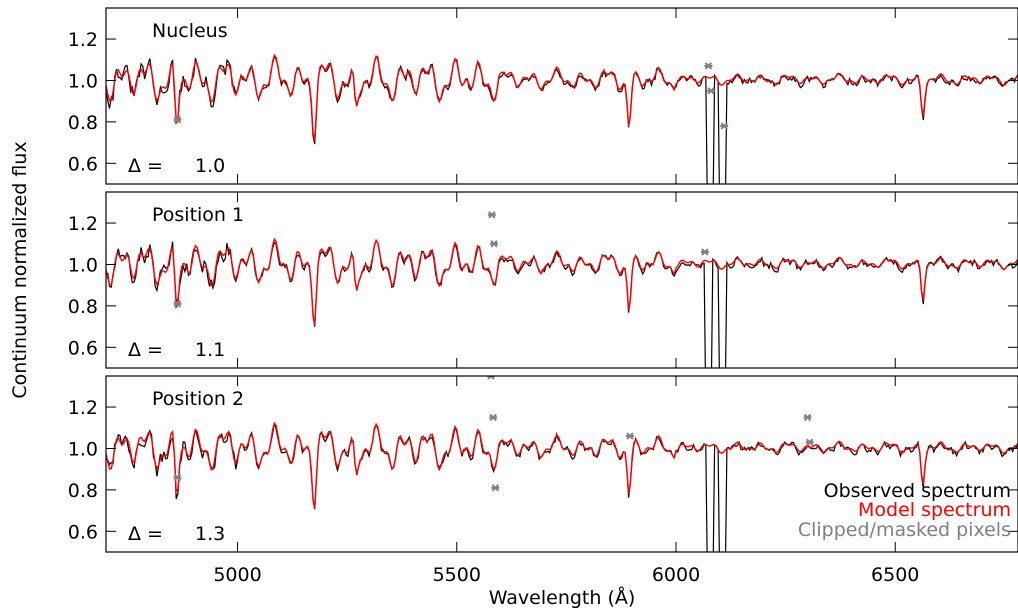 This screenshot has height=612, width=1018. I want to click on panel-title: Position 2, so click(198, 399).